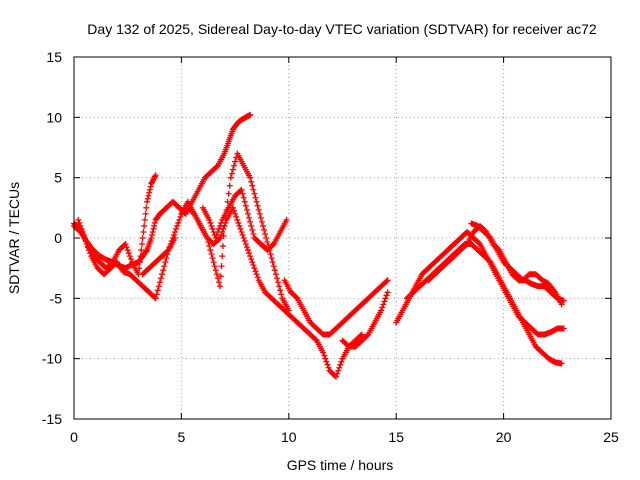 The image size is (640, 480). What do you see at coordinates (289, 437) in the screenshot?
I see `x-tick-label-2: 10` at bounding box center [289, 437].